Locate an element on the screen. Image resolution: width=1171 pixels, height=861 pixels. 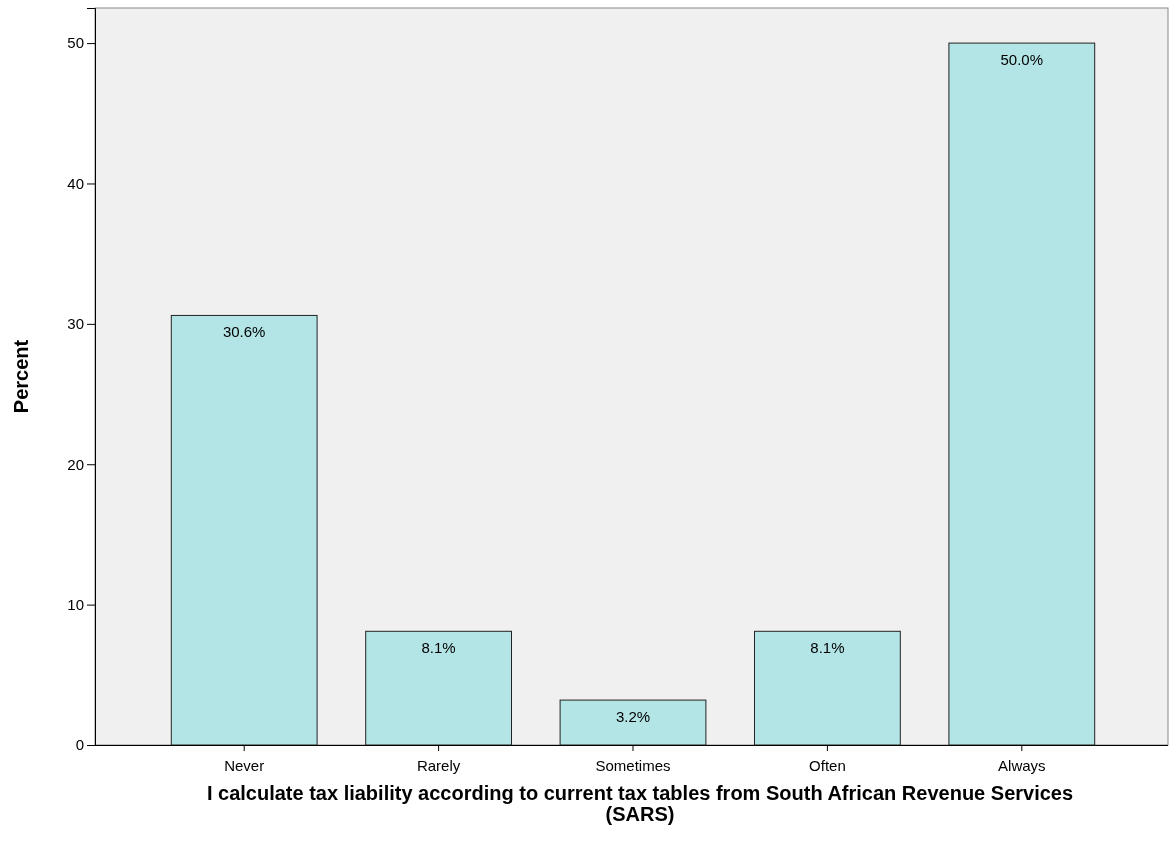
x-tick-label: Often is located at coordinates (827, 765).